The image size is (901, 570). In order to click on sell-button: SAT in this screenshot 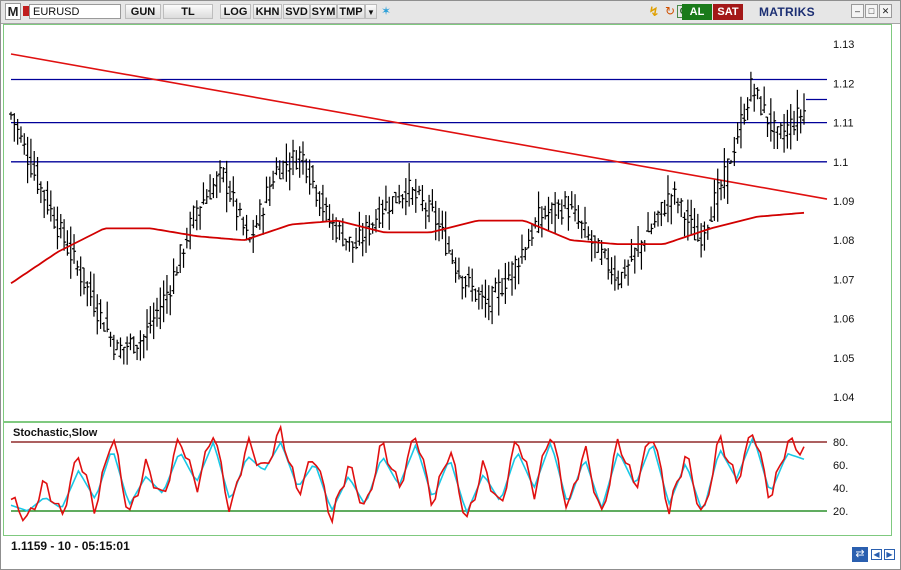, I will do `click(728, 12)`.